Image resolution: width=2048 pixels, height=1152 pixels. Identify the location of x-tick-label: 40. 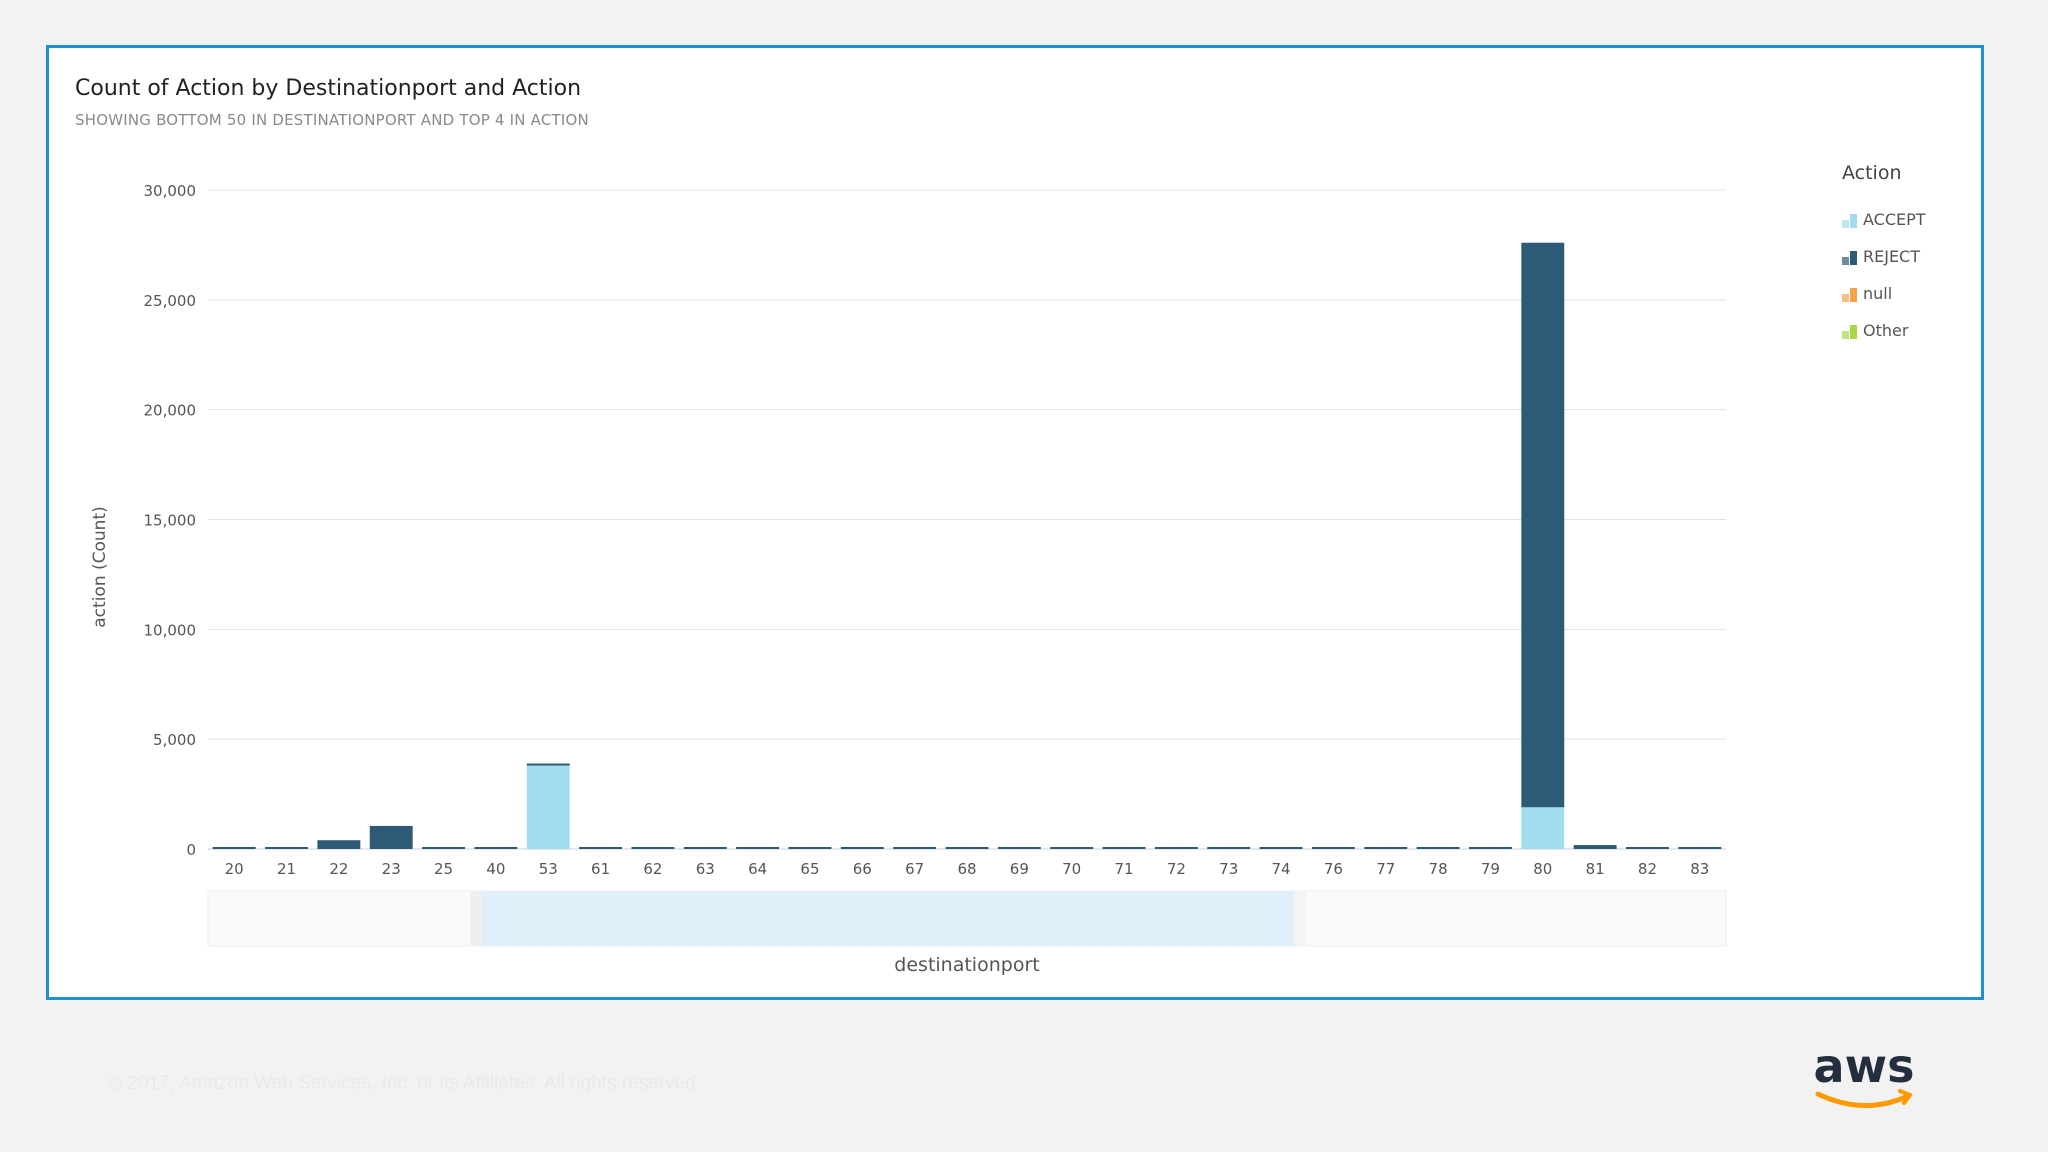
(495, 869).